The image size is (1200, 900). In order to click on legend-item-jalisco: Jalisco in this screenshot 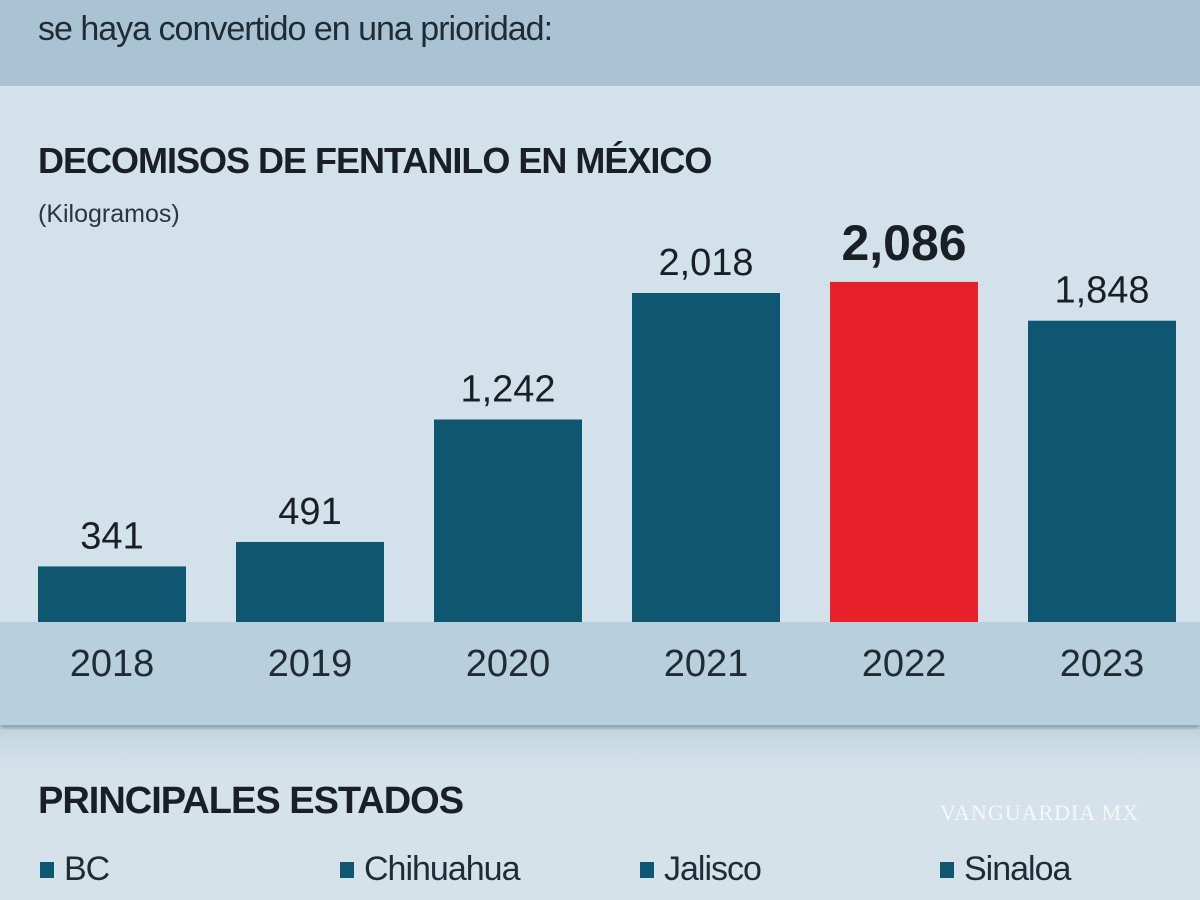, I will do `click(701, 869)`.